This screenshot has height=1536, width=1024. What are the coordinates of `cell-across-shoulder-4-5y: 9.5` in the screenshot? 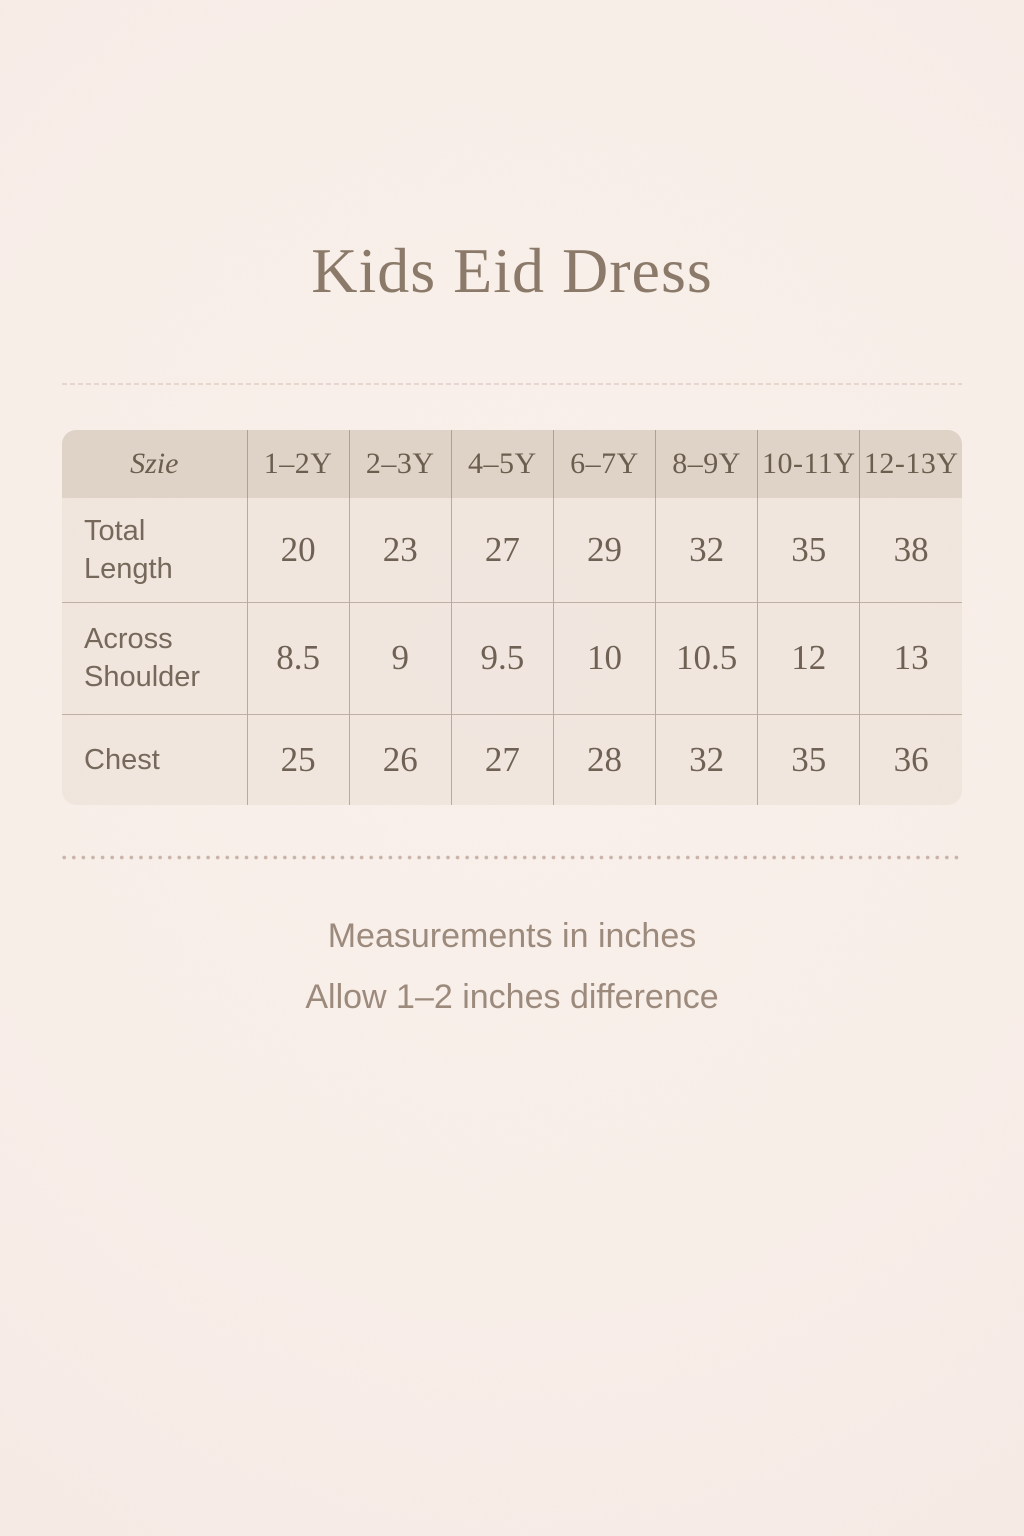 It's located at (502, 657).